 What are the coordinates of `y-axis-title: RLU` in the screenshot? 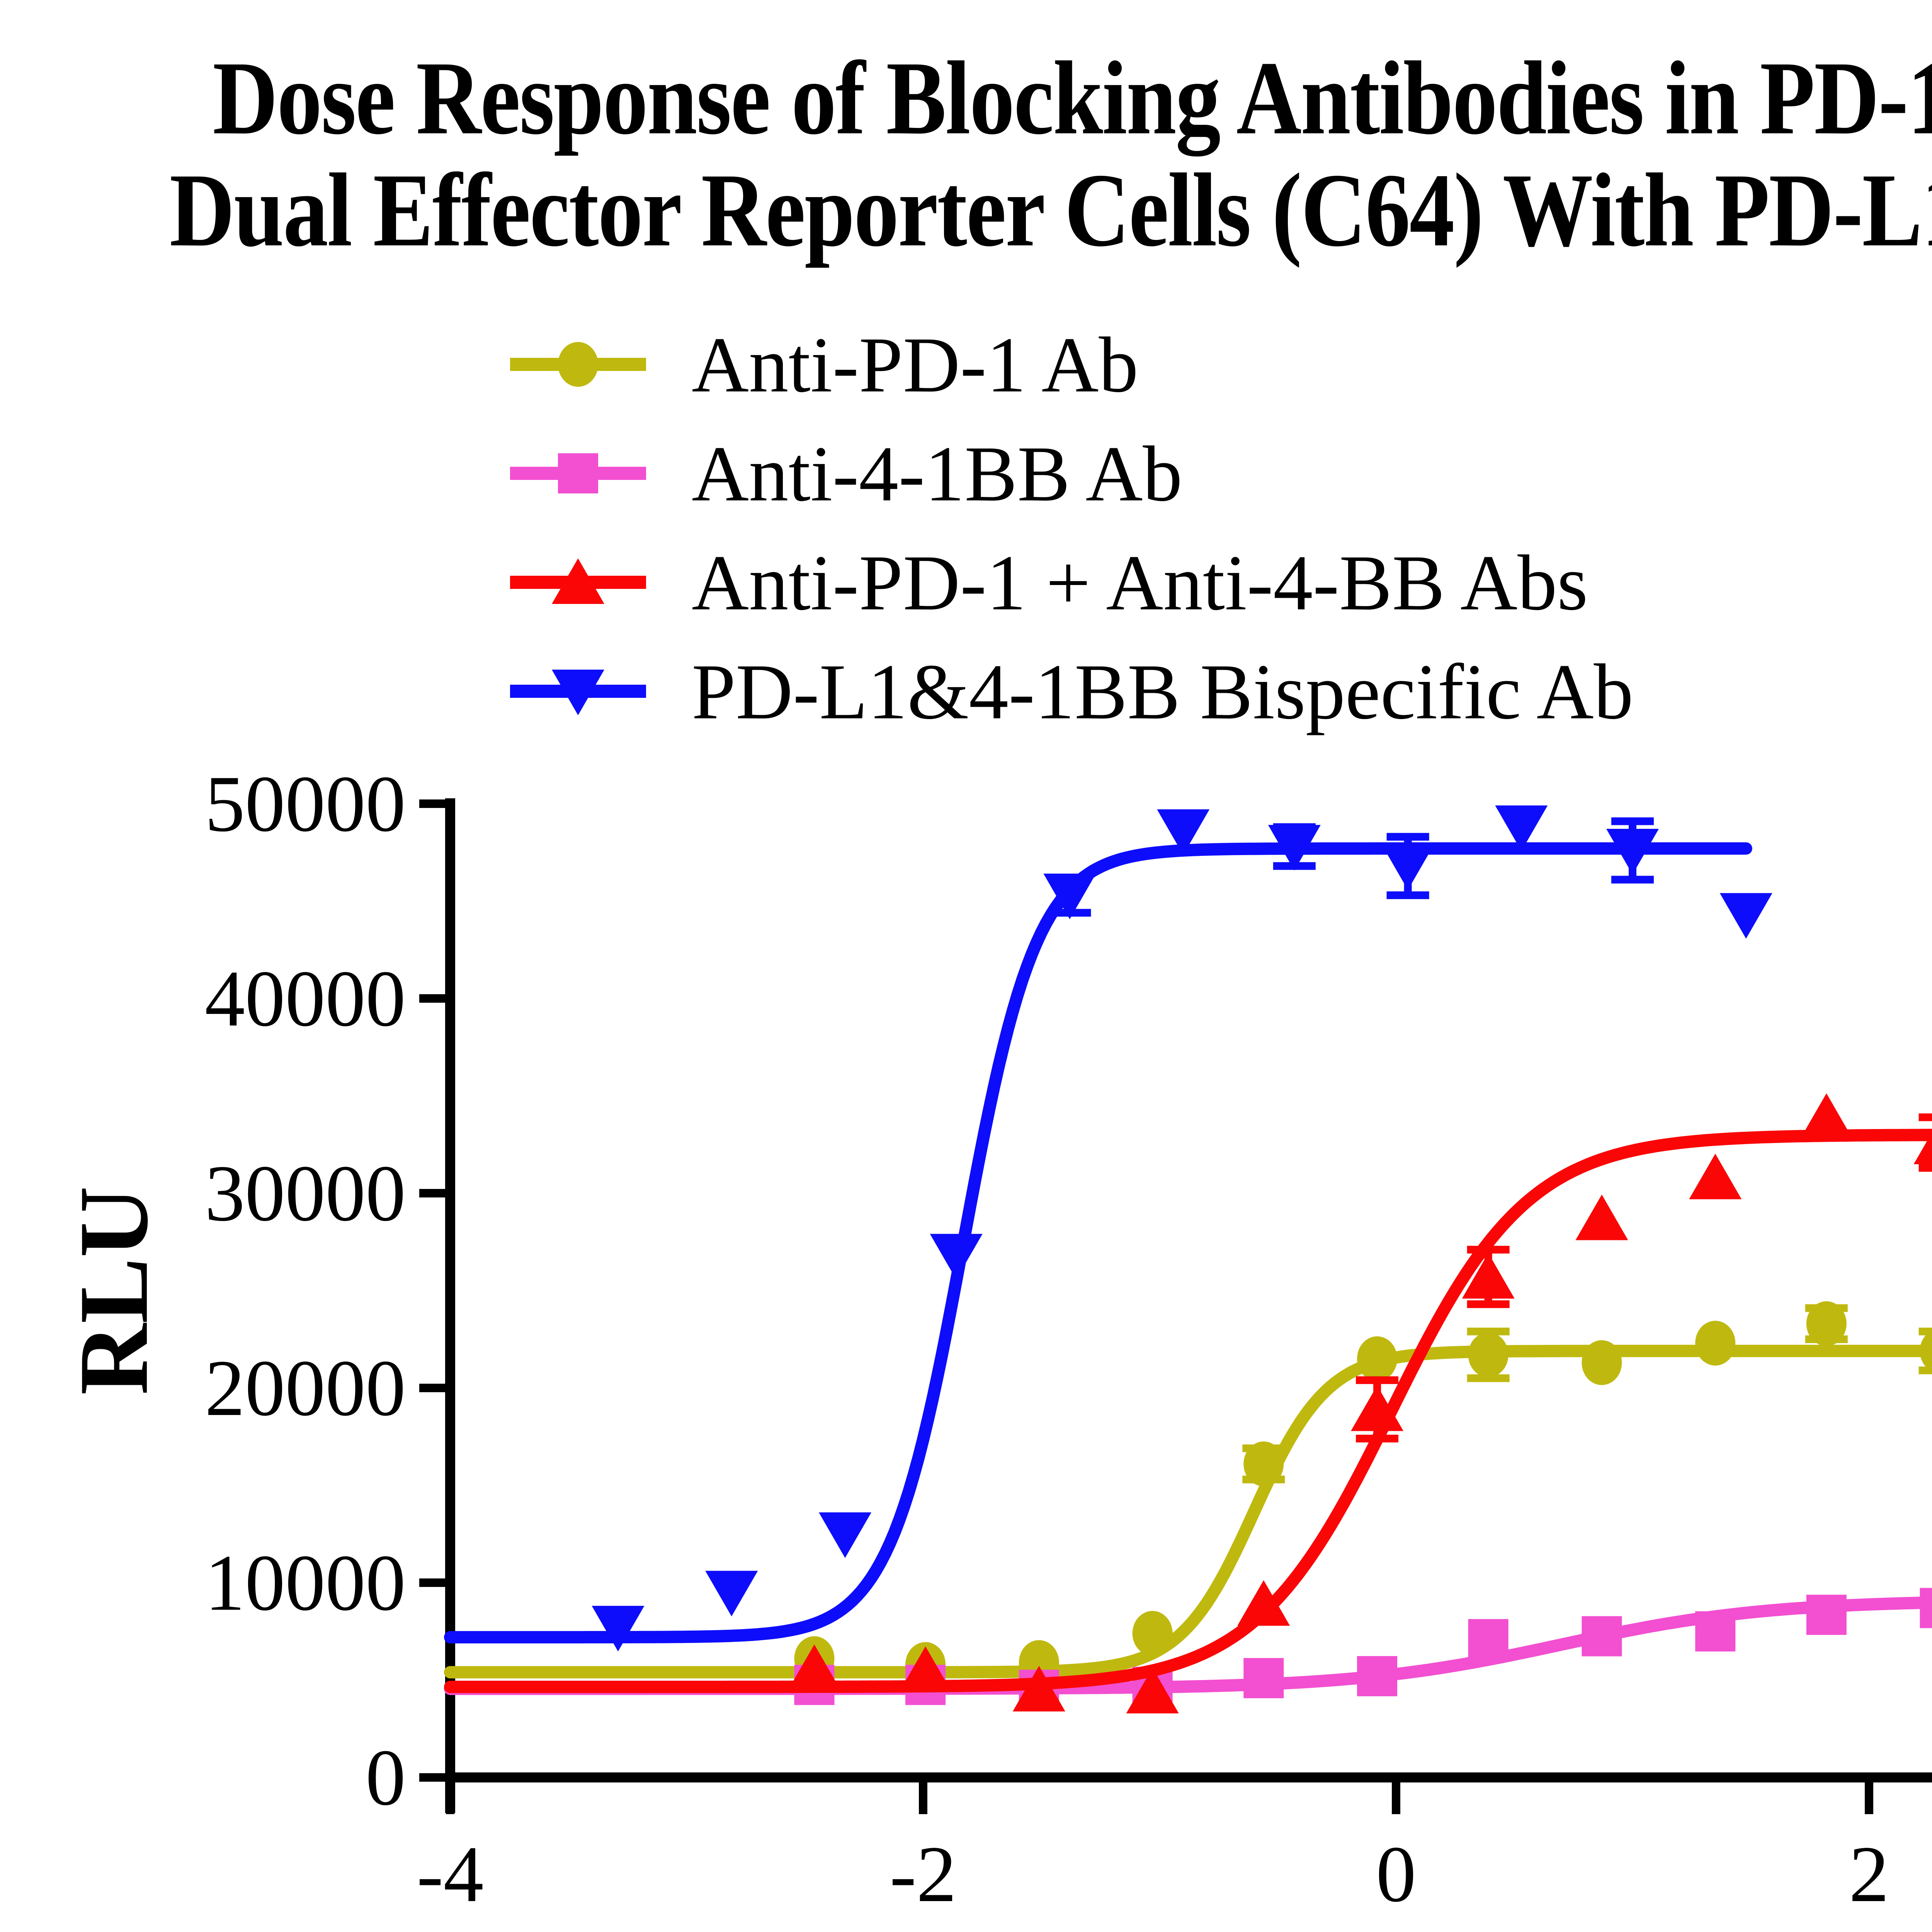 It's located at (113, 1291).